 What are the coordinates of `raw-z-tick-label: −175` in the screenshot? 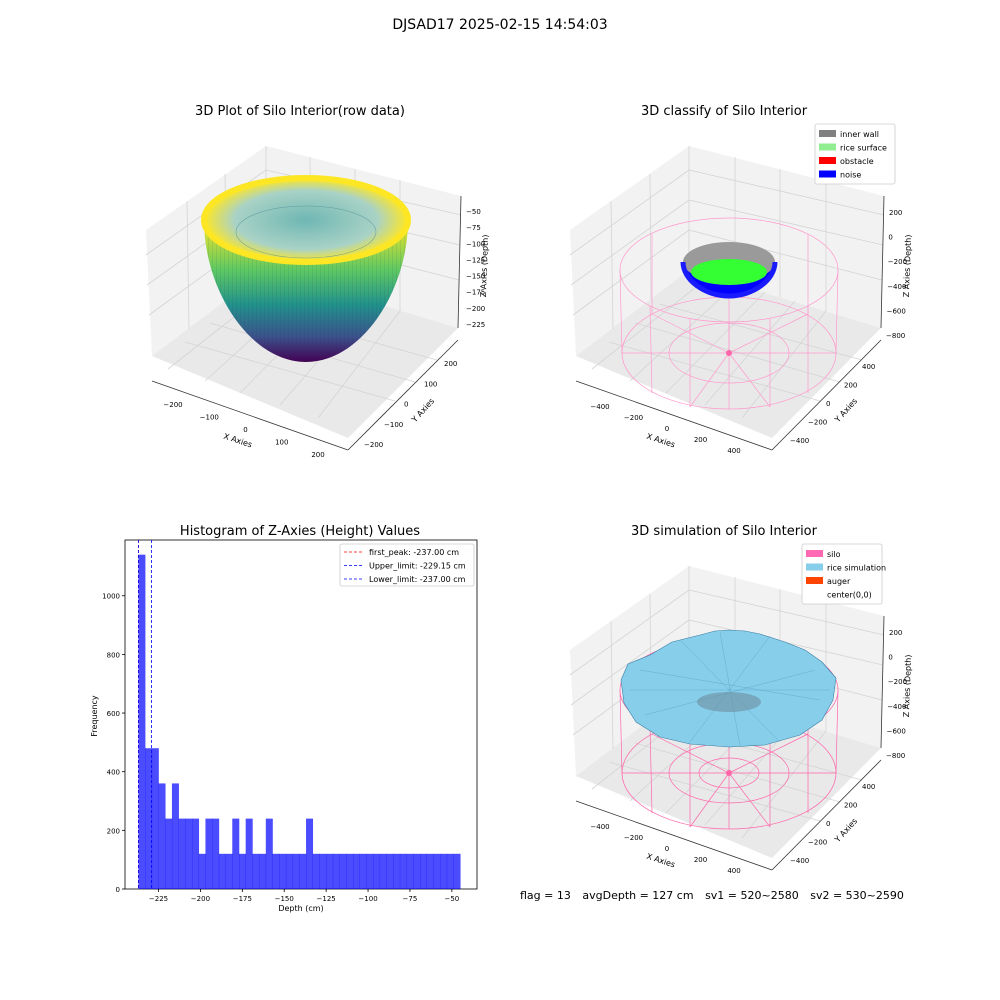 It's located at (475, 293).